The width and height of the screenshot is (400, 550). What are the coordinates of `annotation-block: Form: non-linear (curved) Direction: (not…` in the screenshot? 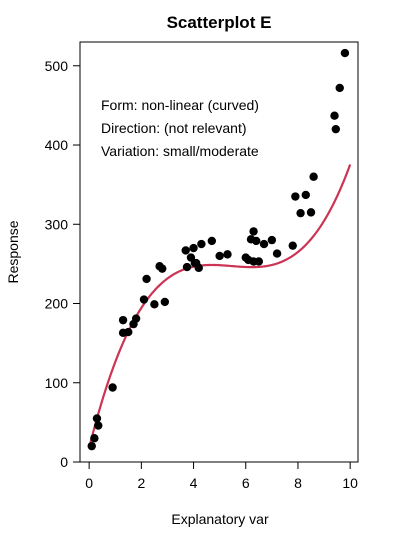 It's located at (180, 128).